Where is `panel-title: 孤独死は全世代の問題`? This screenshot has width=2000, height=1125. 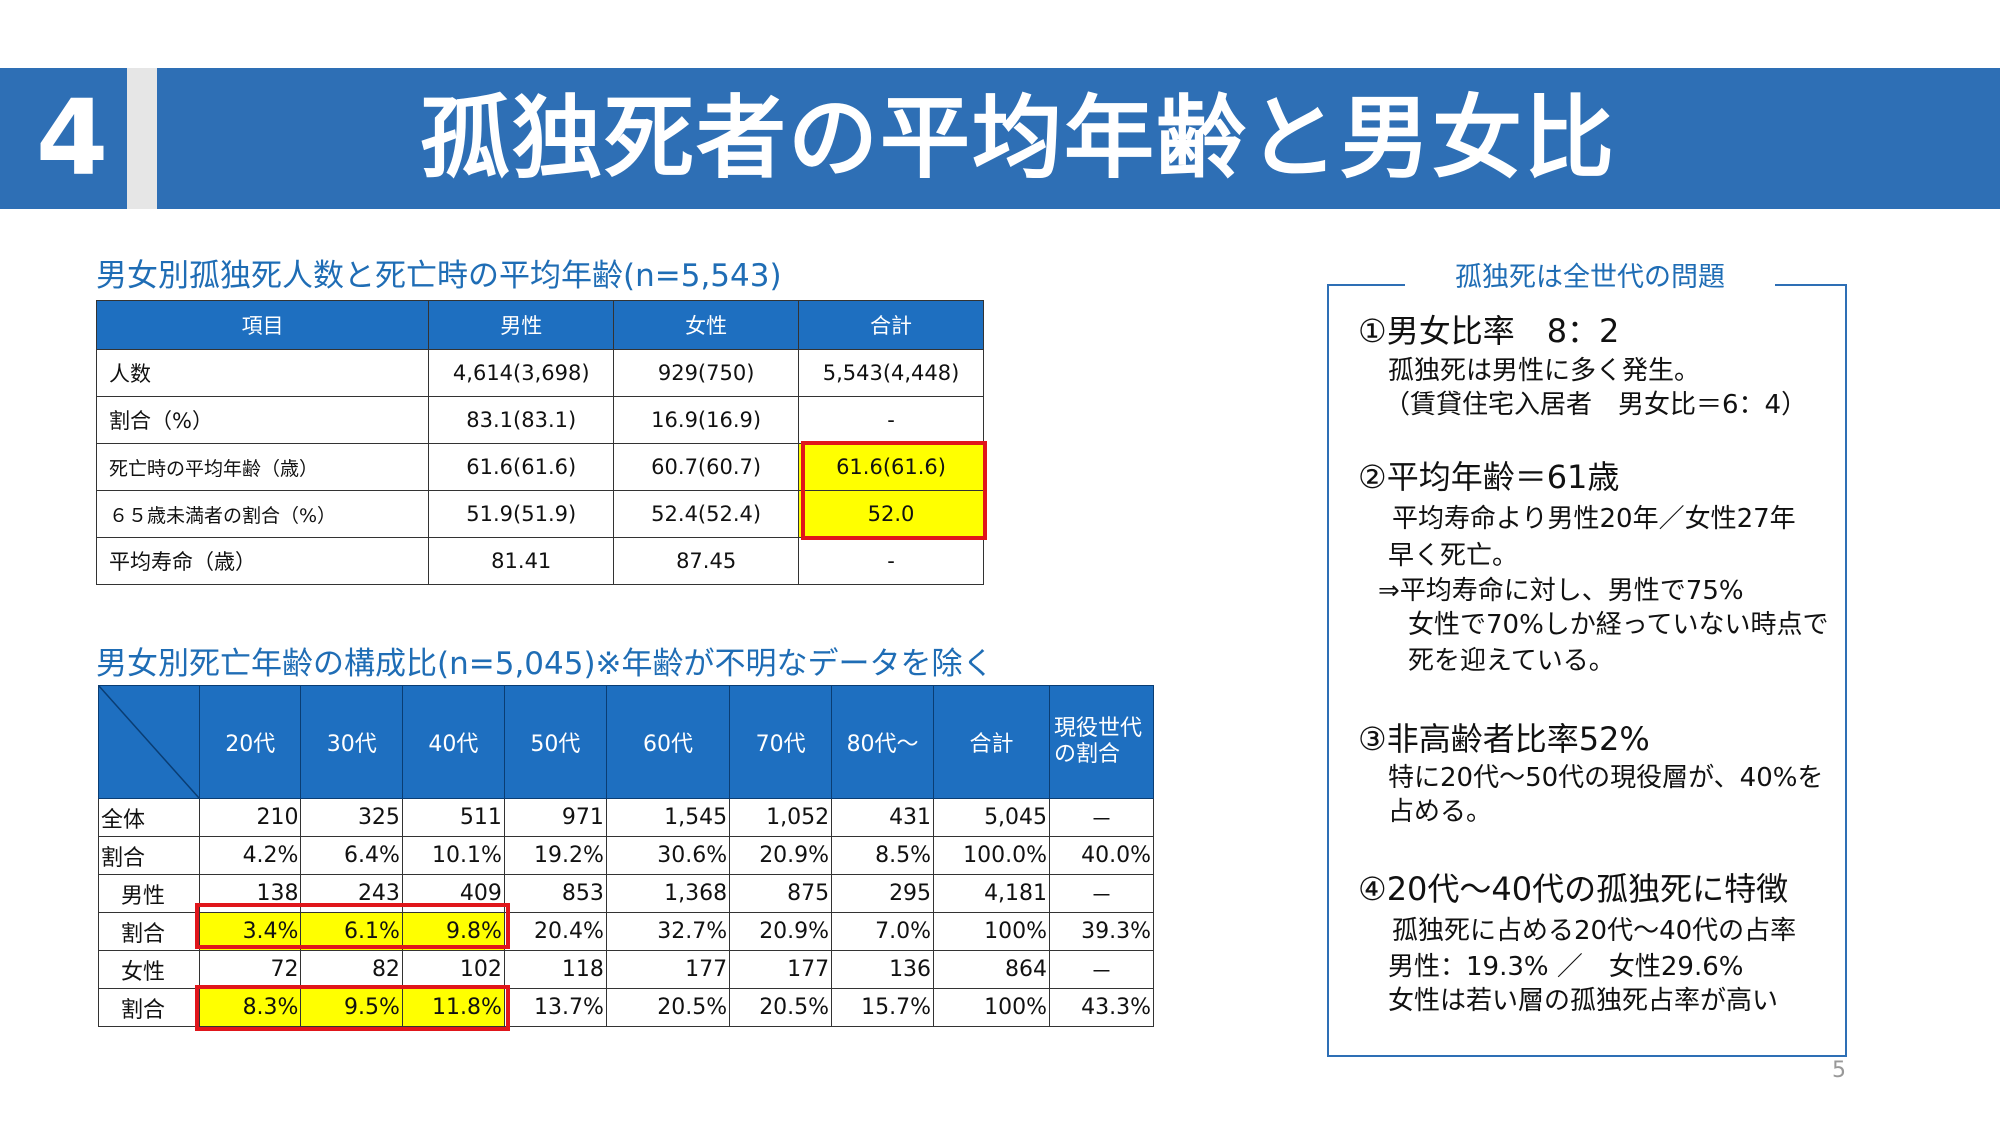
panel-title: 孤独死は全世代の問題 is located at coordinates (1590, 278).